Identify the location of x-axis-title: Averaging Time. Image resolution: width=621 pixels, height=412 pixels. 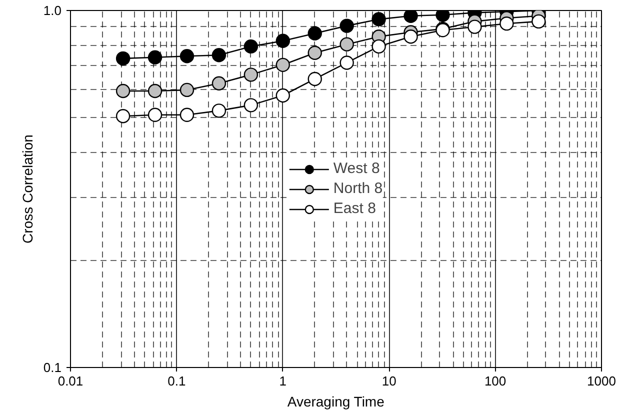
(336, 402).